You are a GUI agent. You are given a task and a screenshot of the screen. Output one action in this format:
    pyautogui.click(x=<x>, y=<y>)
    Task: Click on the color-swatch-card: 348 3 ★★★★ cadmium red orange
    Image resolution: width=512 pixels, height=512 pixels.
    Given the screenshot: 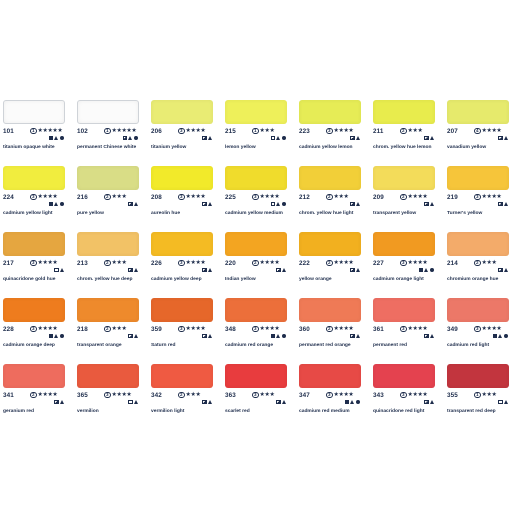 What is the action you would take?
    pyautogui.click(x=256, y=323)
    